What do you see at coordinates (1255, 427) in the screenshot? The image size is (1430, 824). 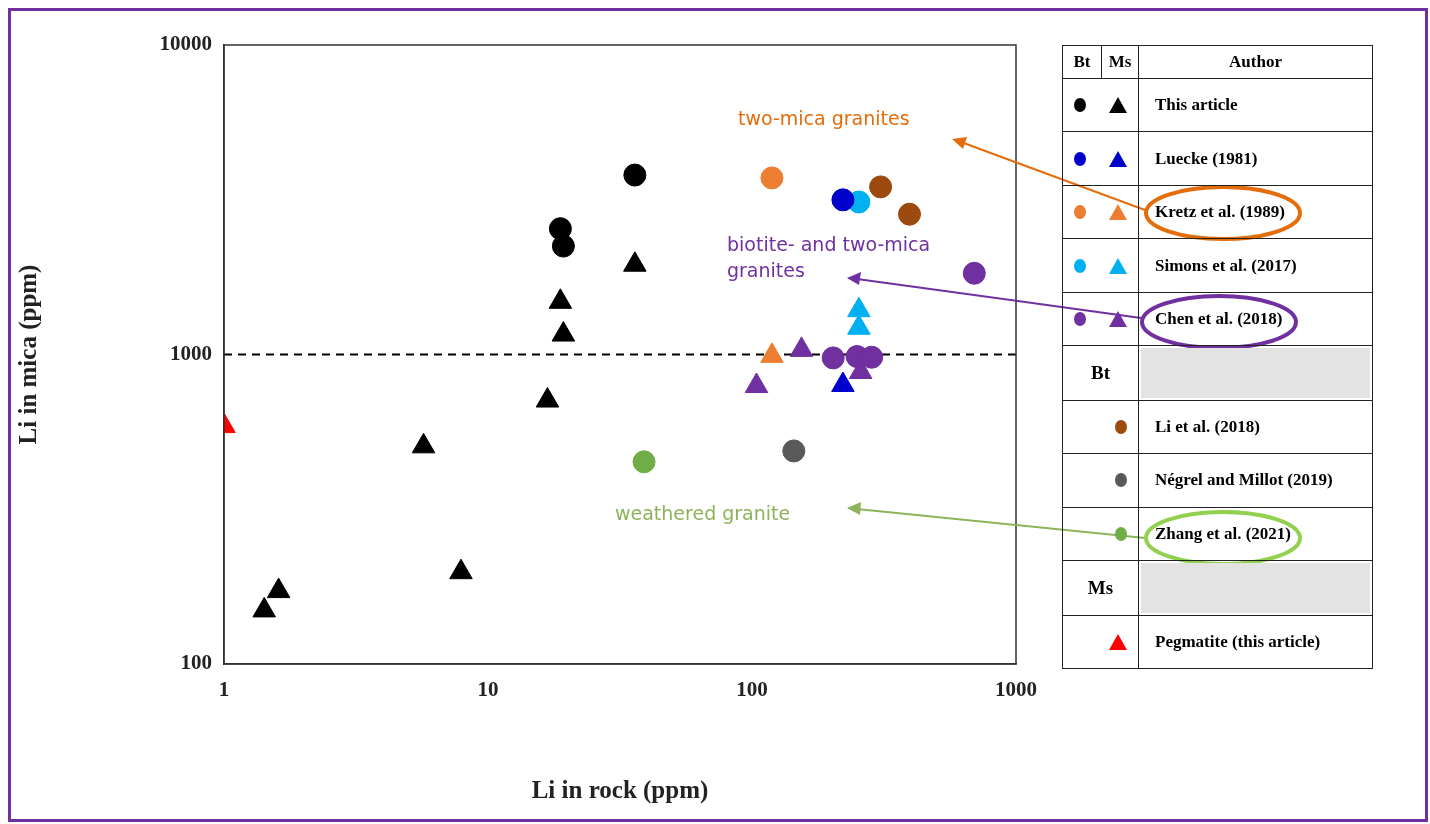 I see `legend-label: Li et al. (2018)` at bounding box center [1255, 427].